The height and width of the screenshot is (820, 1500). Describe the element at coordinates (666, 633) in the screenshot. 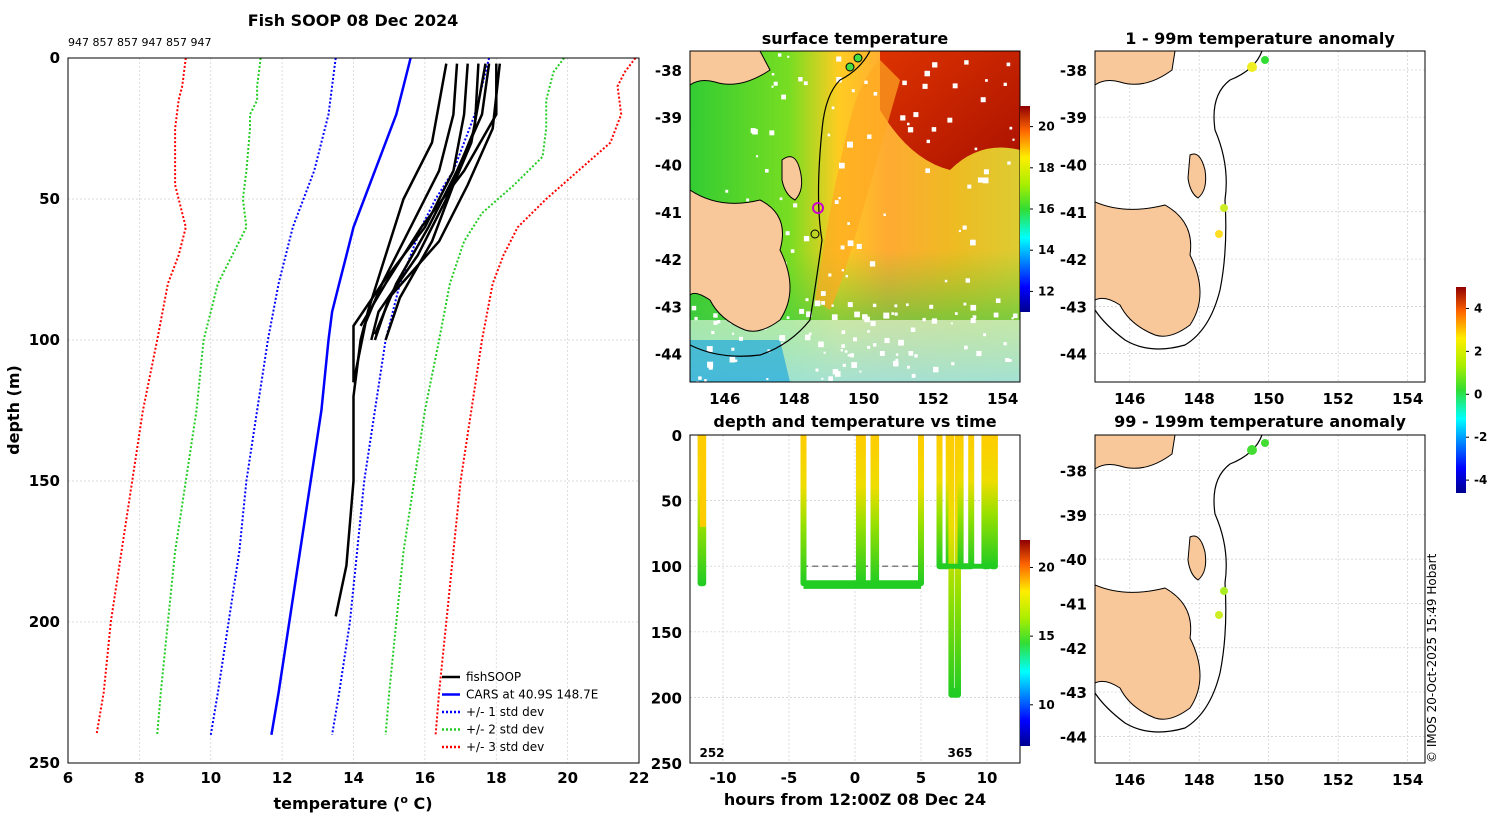

I see `time-y-tick-label: 150` at that location.